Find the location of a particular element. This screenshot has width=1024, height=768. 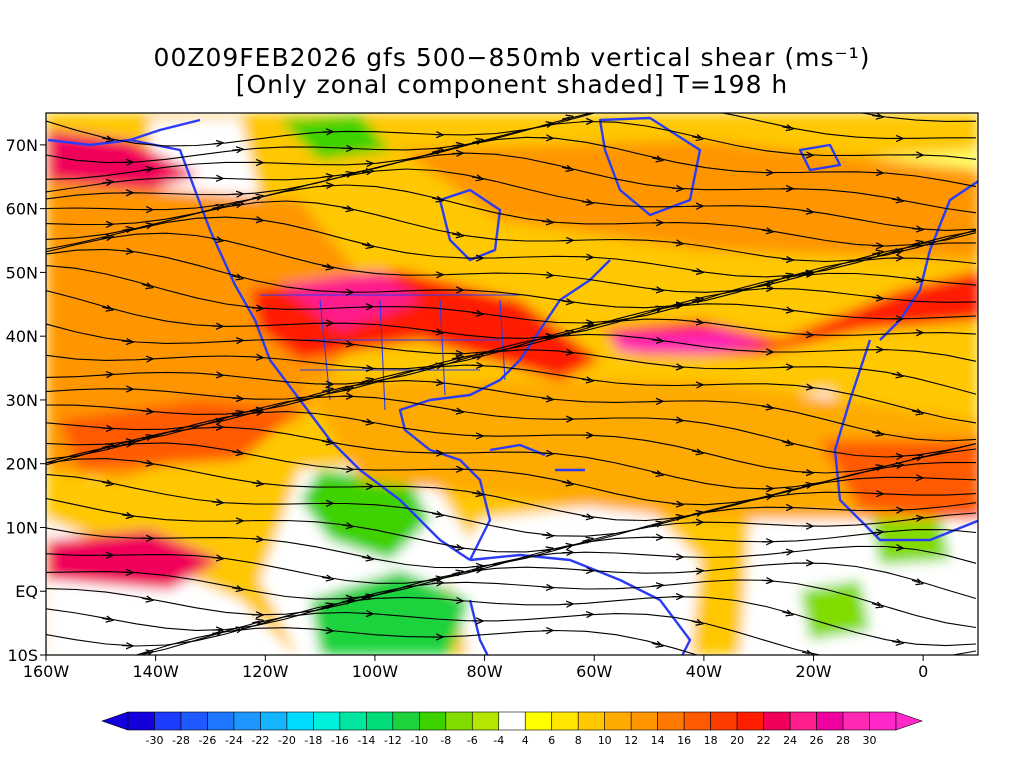

title-line-2: [Only zonal component shaded] T=198 h is located at coordinates (512, 84).